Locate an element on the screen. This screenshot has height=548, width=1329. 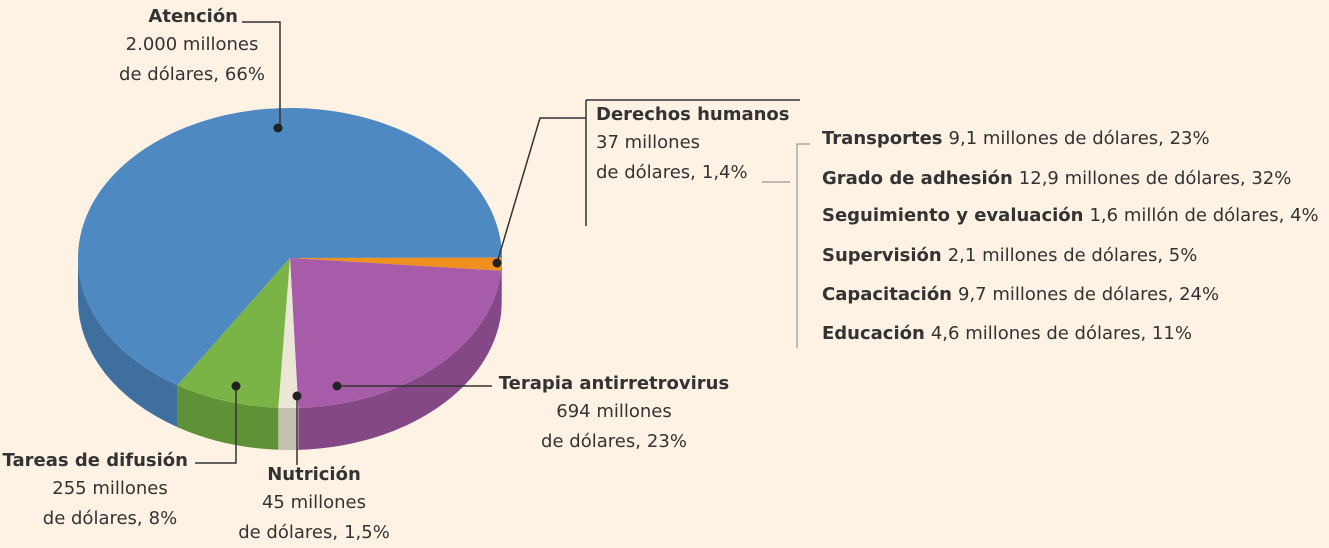
slice-name: Nutrición is located at coordinates (314, 474).